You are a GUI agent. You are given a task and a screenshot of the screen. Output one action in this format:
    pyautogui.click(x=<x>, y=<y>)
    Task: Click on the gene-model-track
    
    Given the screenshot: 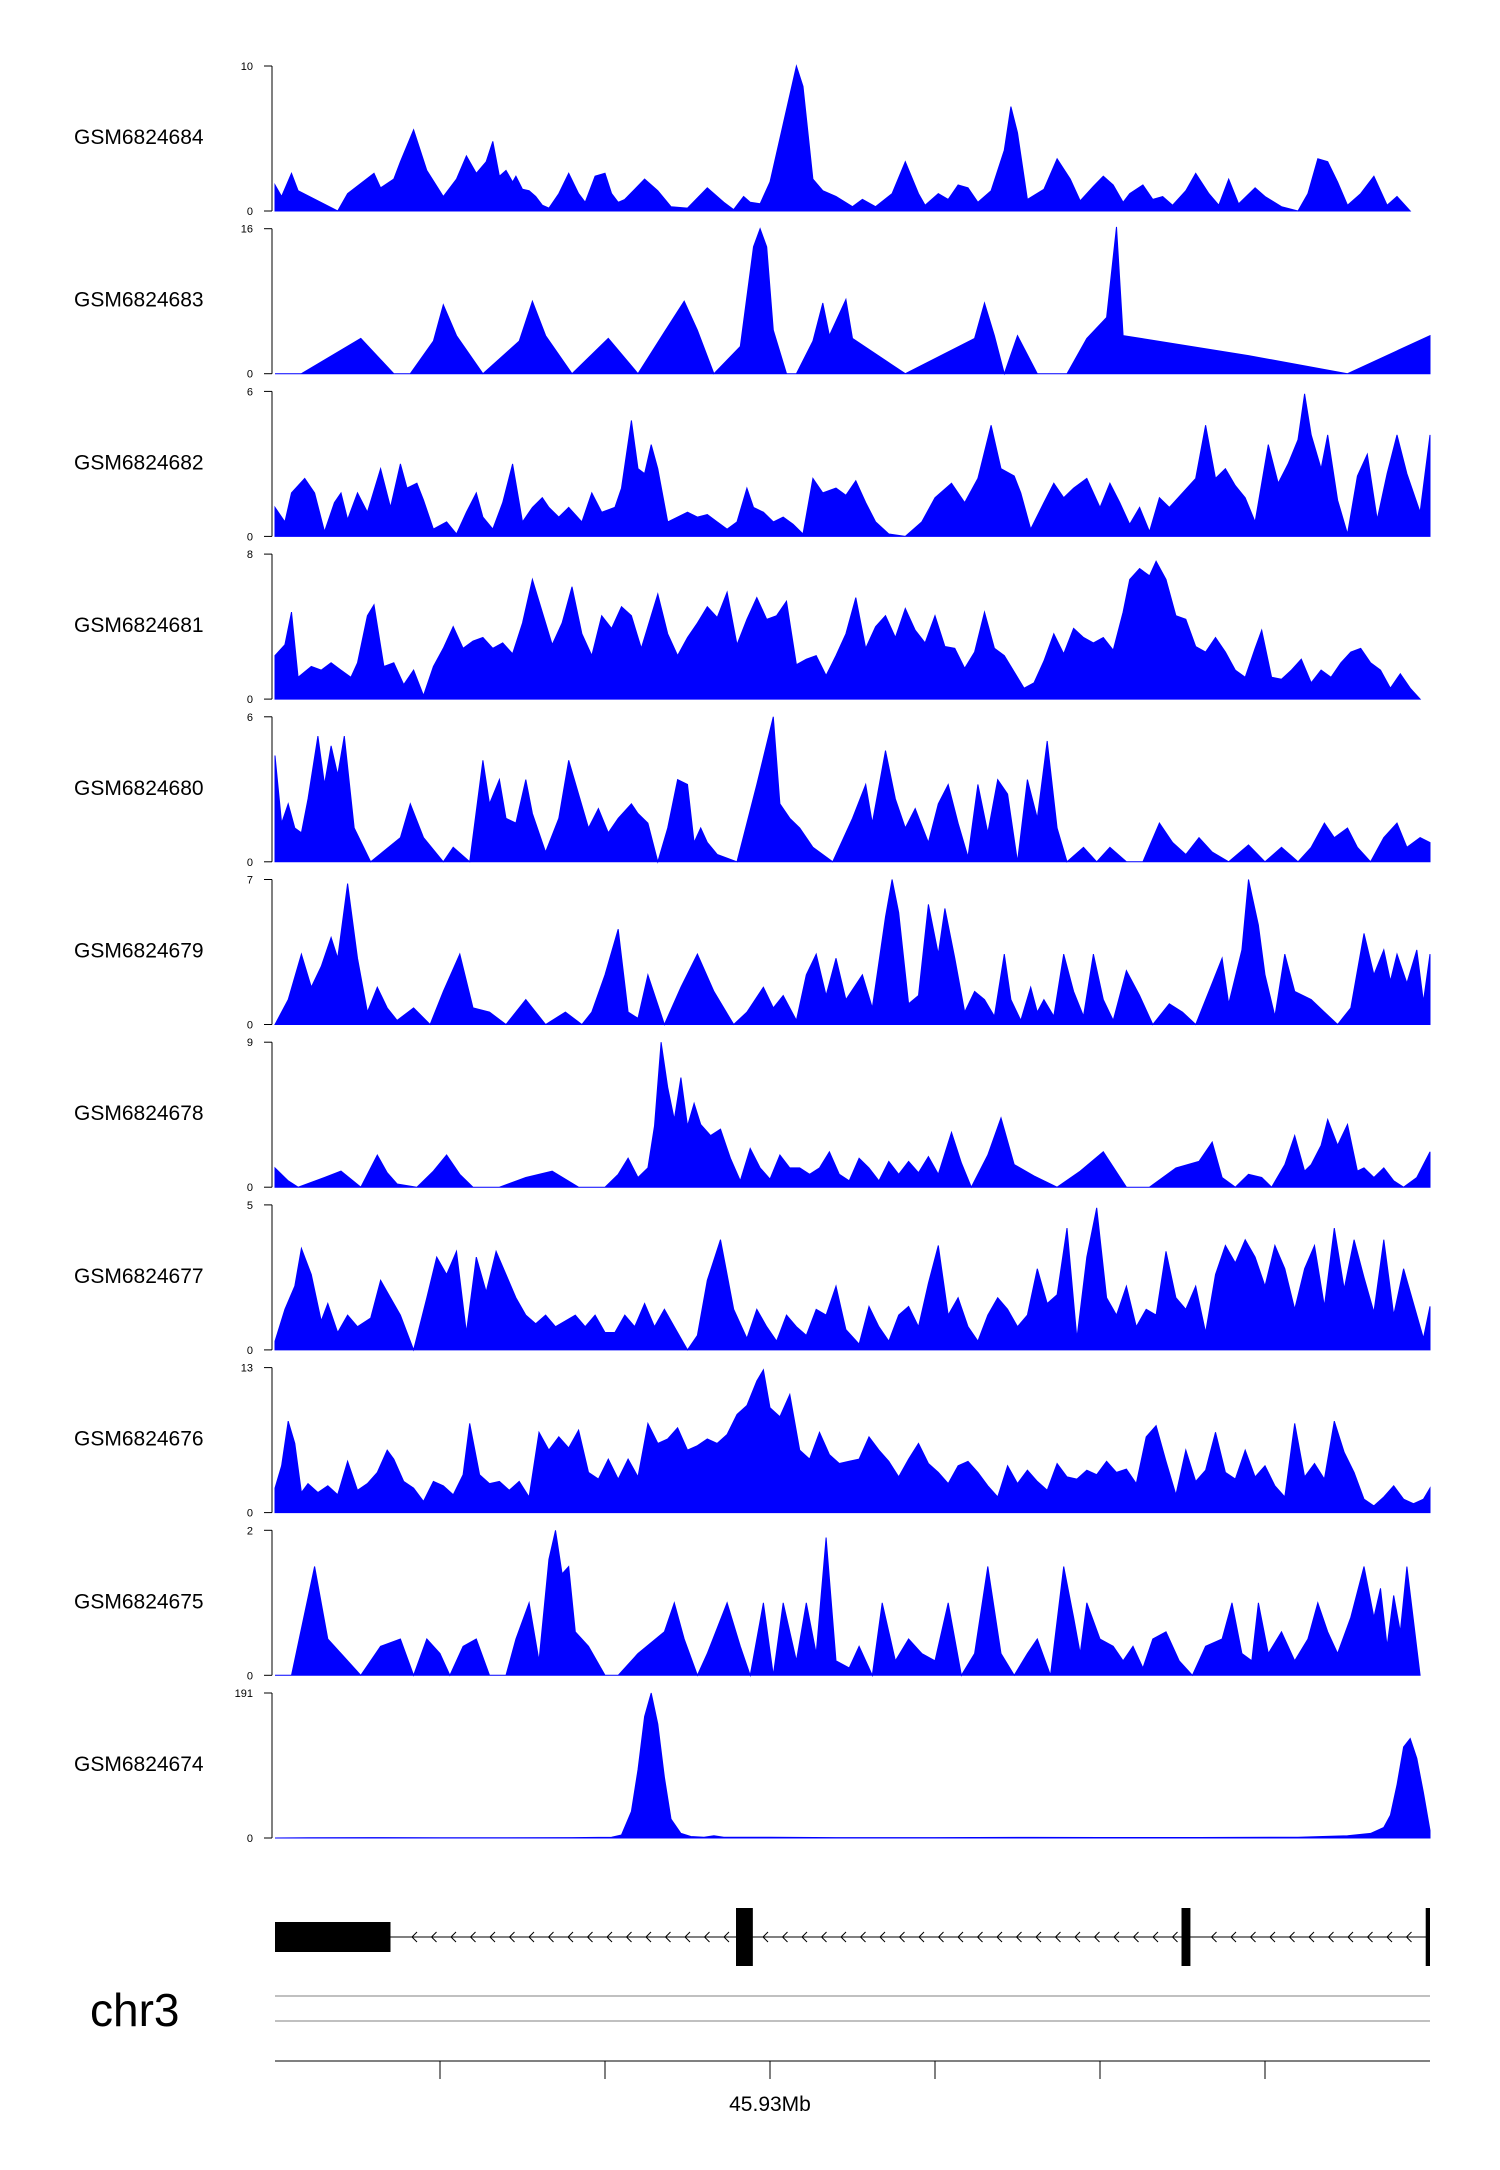 What is the action you would take?
    pyautogui.click(x=852, y=1937)
    